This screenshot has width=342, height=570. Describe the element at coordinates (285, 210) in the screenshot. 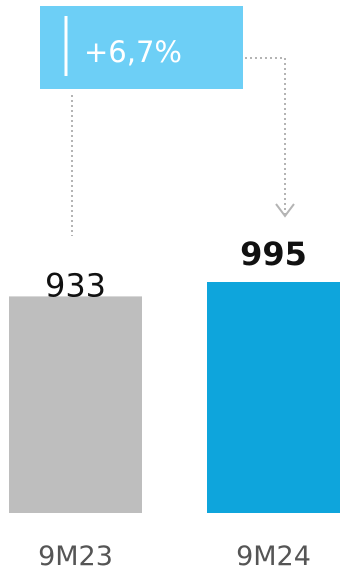

I see `arrow-down-icon` at that location.